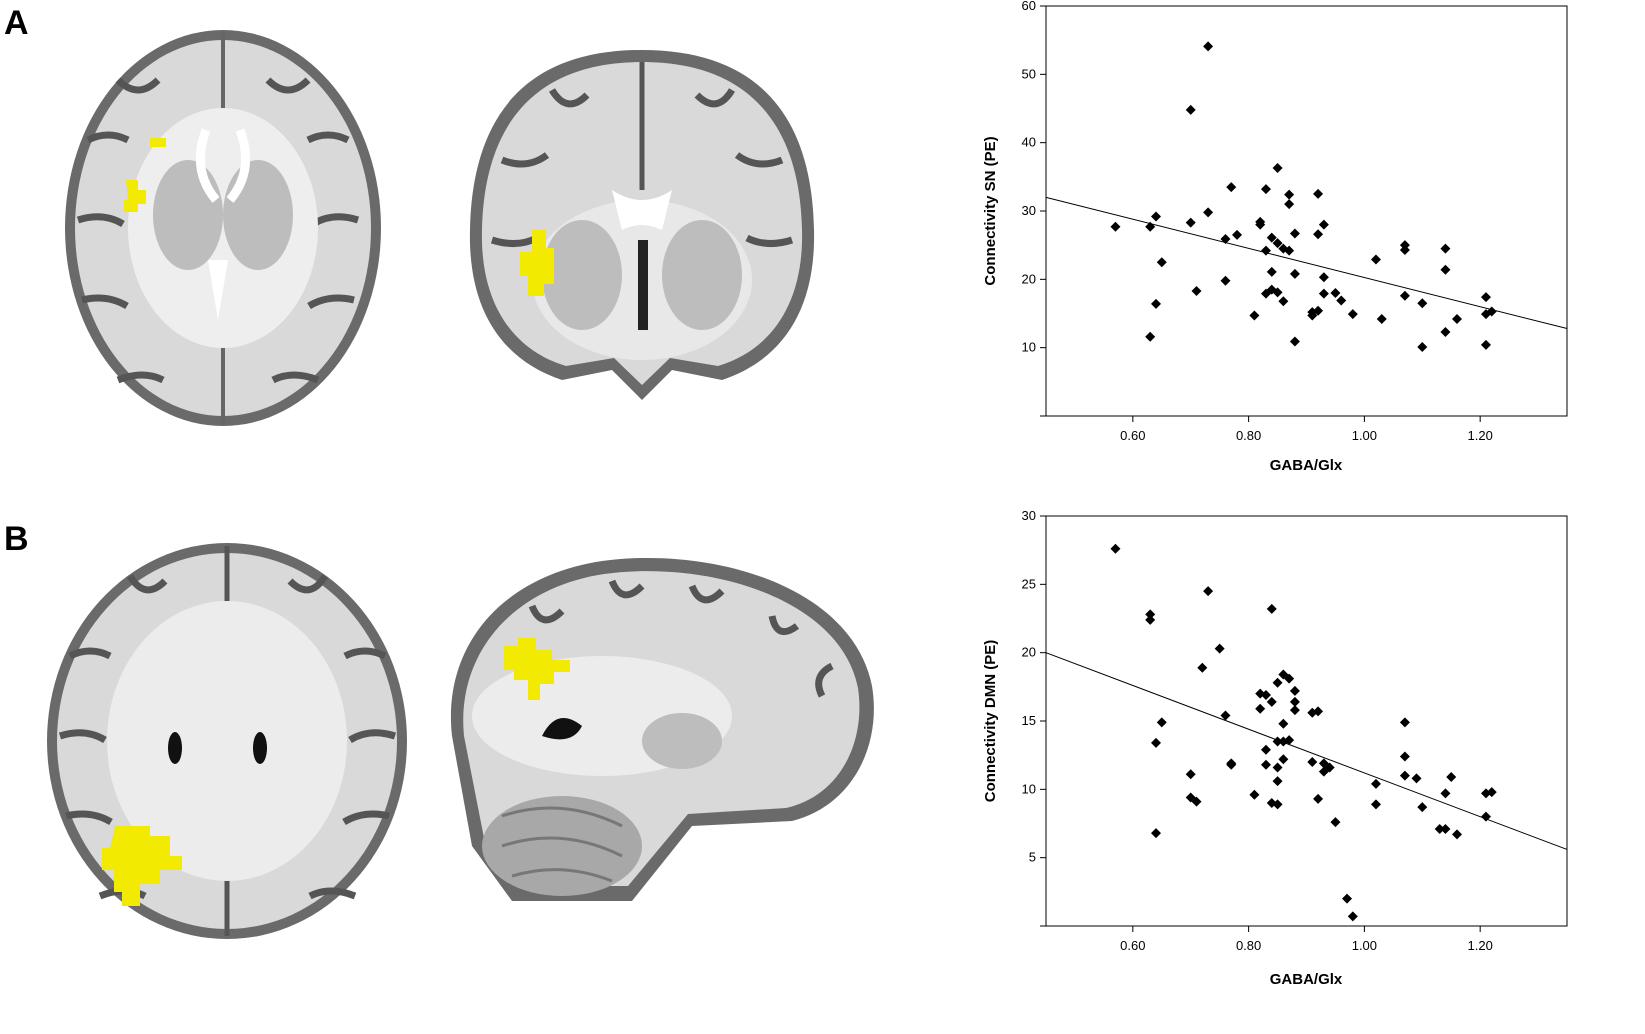 The height and width of the screenshot is (1034, 1645). I want to click on brain-axial-image-a, so click(223, 228).